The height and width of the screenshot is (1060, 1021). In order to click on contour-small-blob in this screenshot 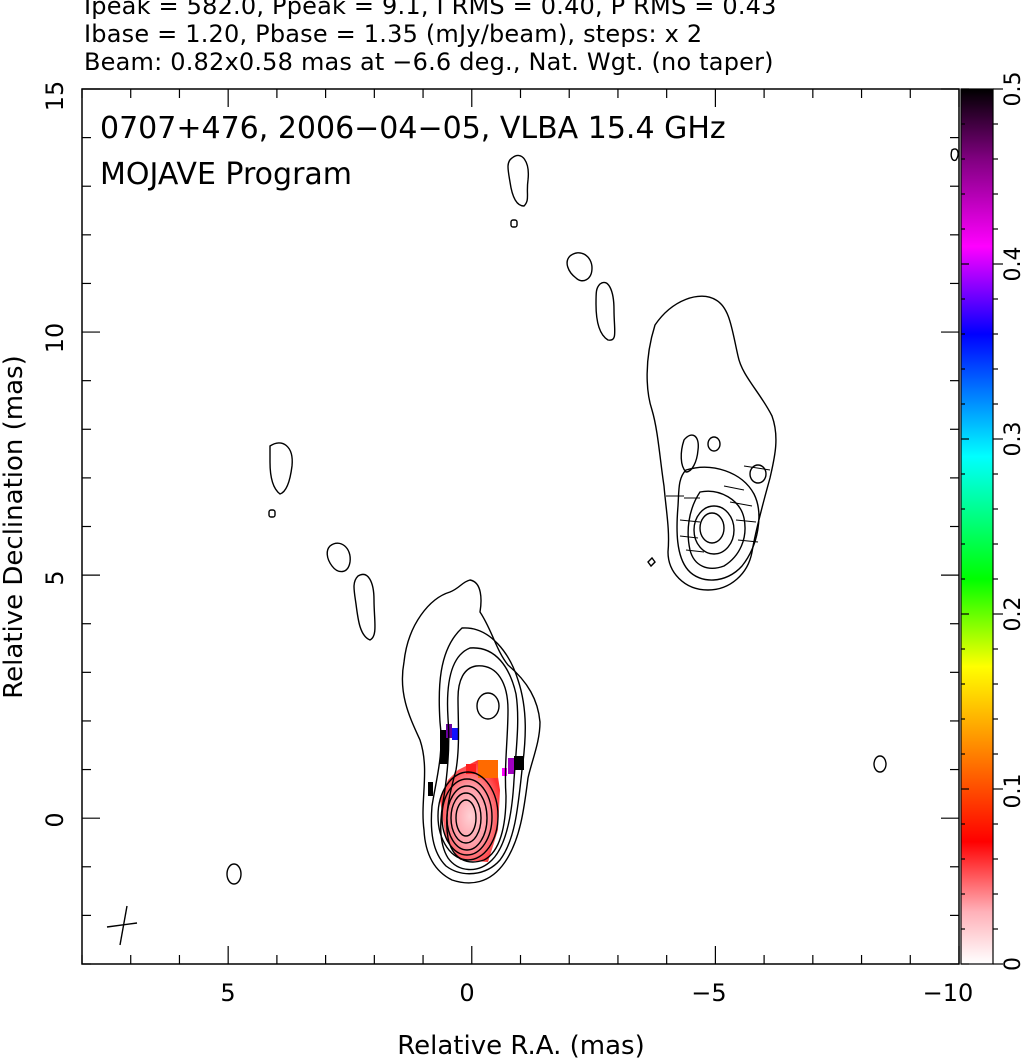, I will do `click(714, 444)`.